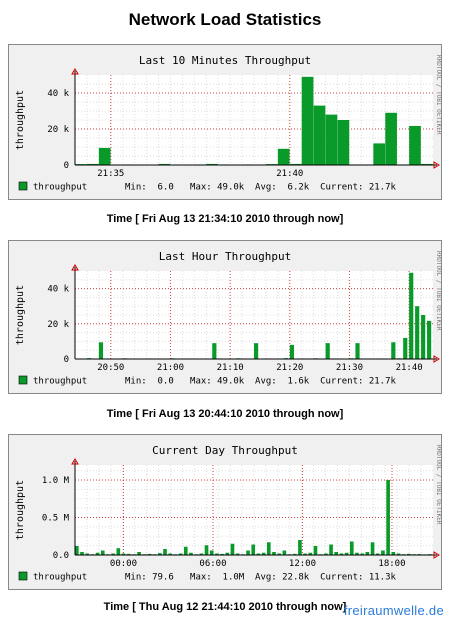 This screenshot has height=620, width=450. I want to click on x-tick-label: 21:30, so click(349, 368).